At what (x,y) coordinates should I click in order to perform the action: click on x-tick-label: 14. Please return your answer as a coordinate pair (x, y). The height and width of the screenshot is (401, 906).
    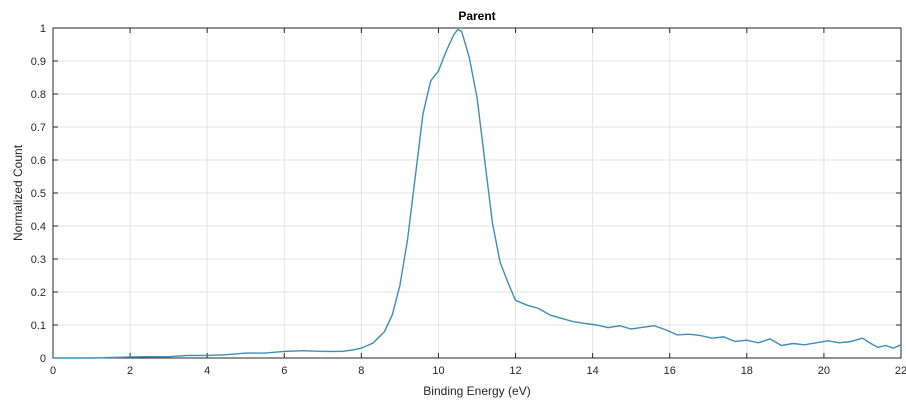
    Looking at the image, I should click on (593, 371).